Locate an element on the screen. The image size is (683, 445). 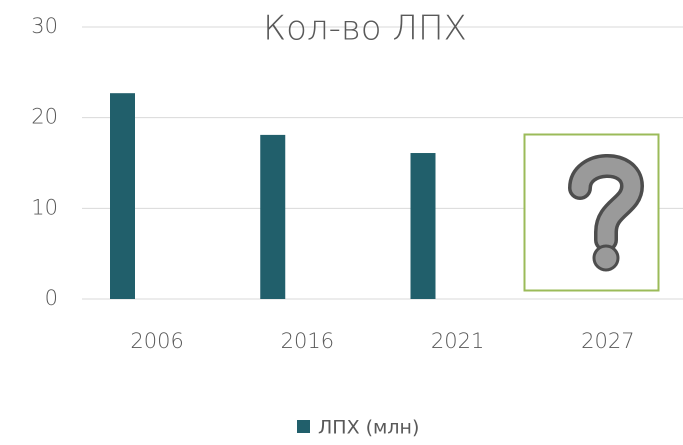
y-tick-label: 30 is located at coordinates (44, 26).